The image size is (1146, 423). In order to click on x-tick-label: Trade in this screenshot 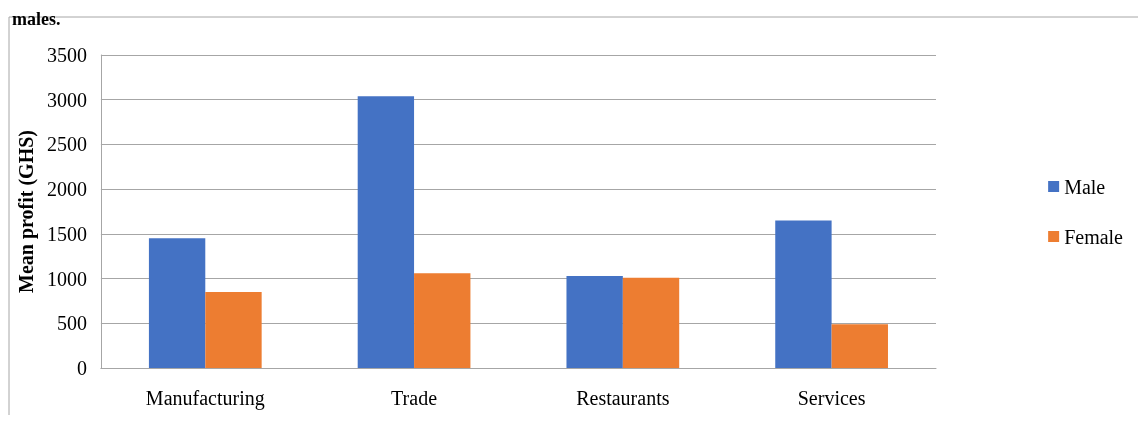, I will do `click(414, 398)`.